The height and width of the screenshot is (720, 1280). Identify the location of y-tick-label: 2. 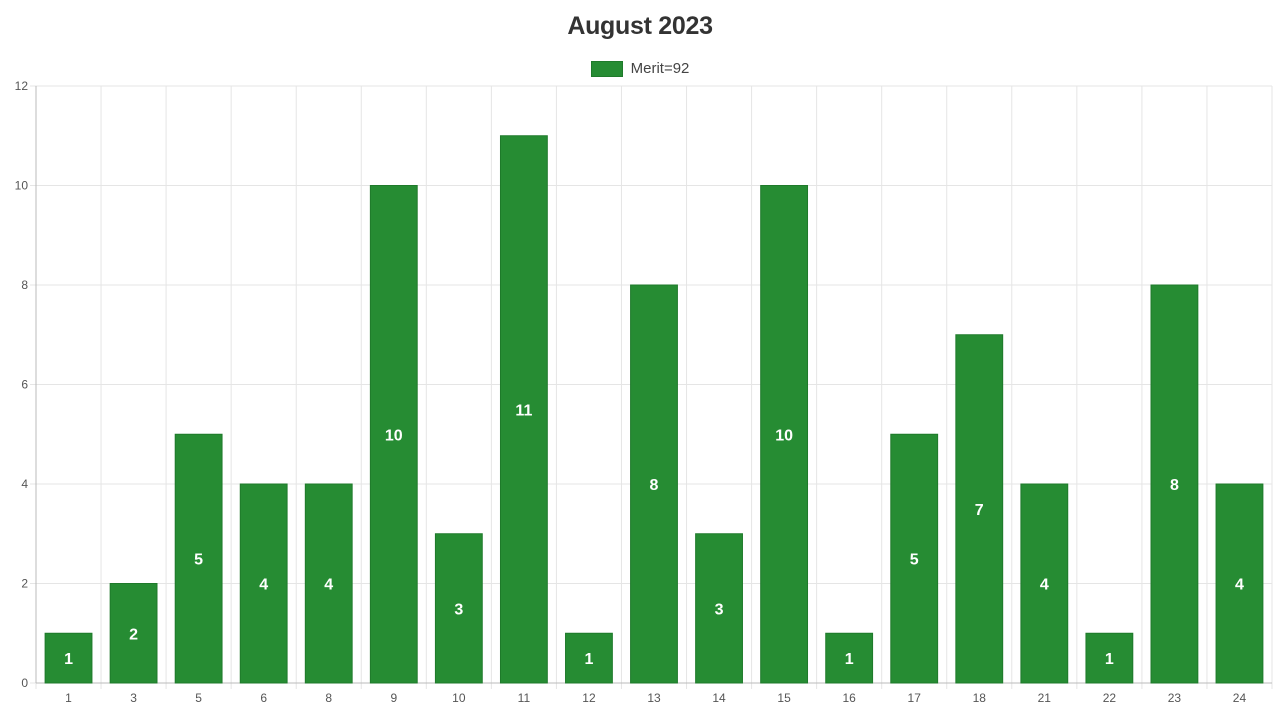
(24, 584).